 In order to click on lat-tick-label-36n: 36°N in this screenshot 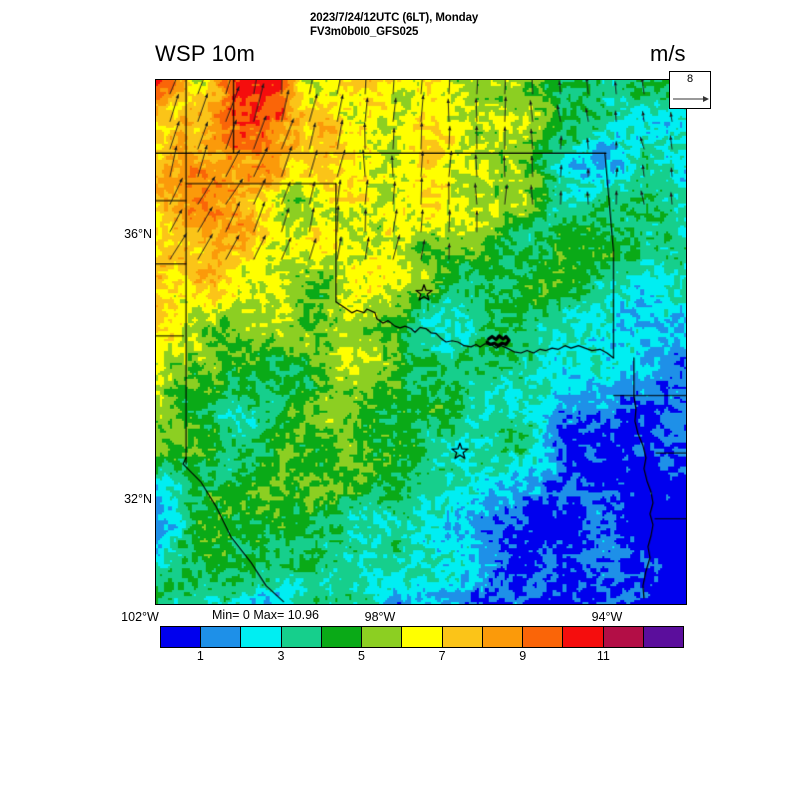, I will do `click(138, 234)`.